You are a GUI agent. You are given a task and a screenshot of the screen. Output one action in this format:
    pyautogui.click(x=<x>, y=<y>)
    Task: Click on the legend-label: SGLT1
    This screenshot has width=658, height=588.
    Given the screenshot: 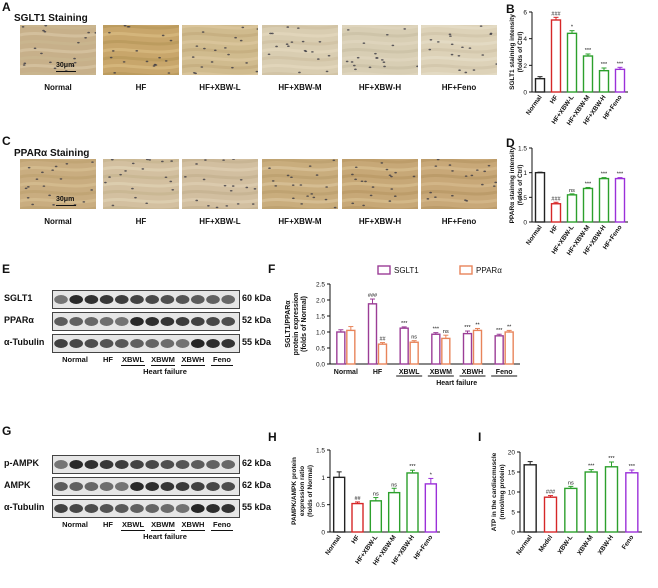 What is the action you would take?
    pyautogui.click(x=406, y=270)
    